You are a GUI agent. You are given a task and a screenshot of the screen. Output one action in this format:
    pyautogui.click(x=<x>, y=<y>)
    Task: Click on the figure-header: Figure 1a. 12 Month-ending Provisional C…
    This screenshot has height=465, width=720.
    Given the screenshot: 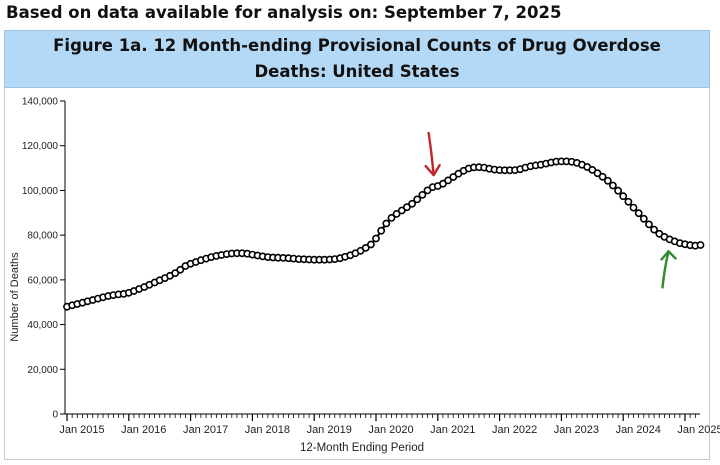 What is the action you would take?
    pyautogui.click(x=357, y=59)
    